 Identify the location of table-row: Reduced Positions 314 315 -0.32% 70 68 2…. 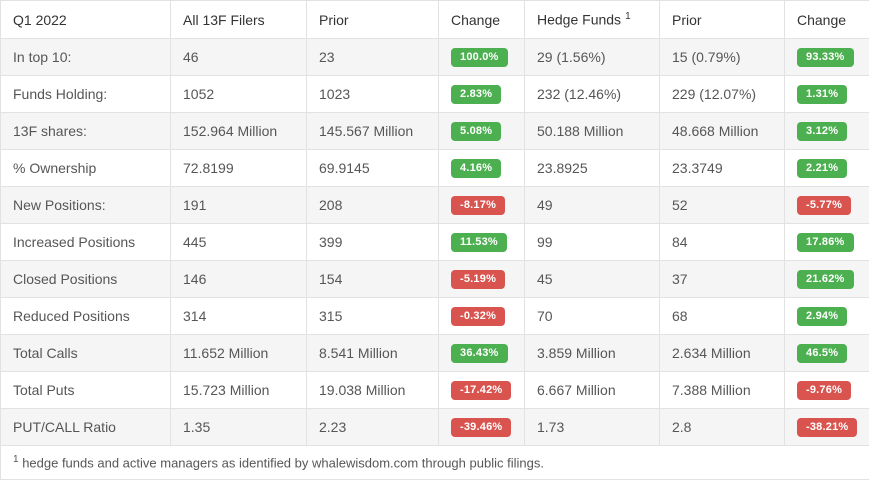
(434, 316).